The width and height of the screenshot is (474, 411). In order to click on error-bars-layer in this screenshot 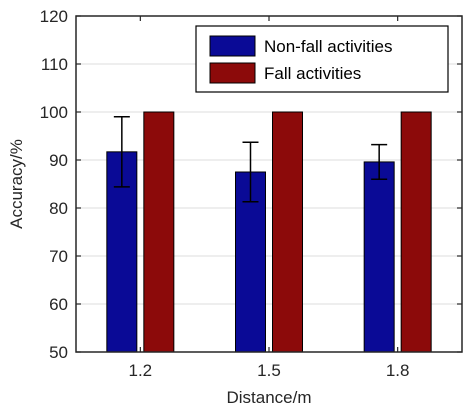, I will do `click(250, 159)`.